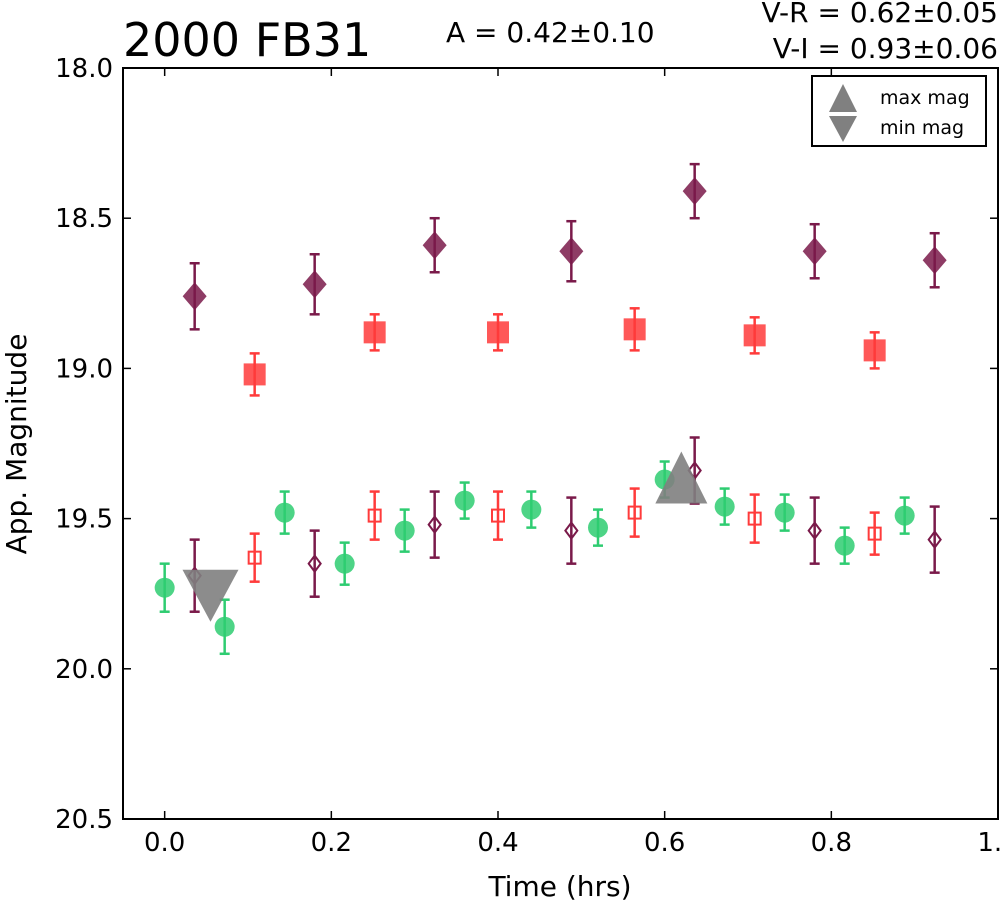  What do you see at coordinates (843, 129) in the screenshot?
I see `legend-min-mag-marker` at bounding box center [843, 129].